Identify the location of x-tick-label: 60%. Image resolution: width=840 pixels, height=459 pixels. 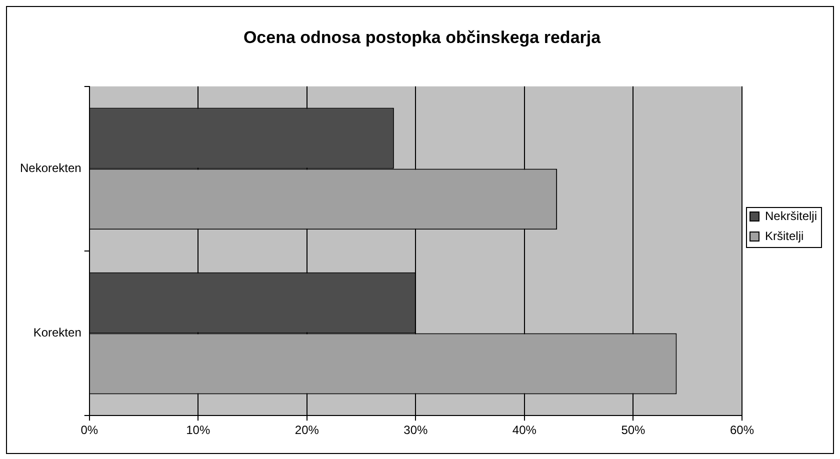
(742, 430).